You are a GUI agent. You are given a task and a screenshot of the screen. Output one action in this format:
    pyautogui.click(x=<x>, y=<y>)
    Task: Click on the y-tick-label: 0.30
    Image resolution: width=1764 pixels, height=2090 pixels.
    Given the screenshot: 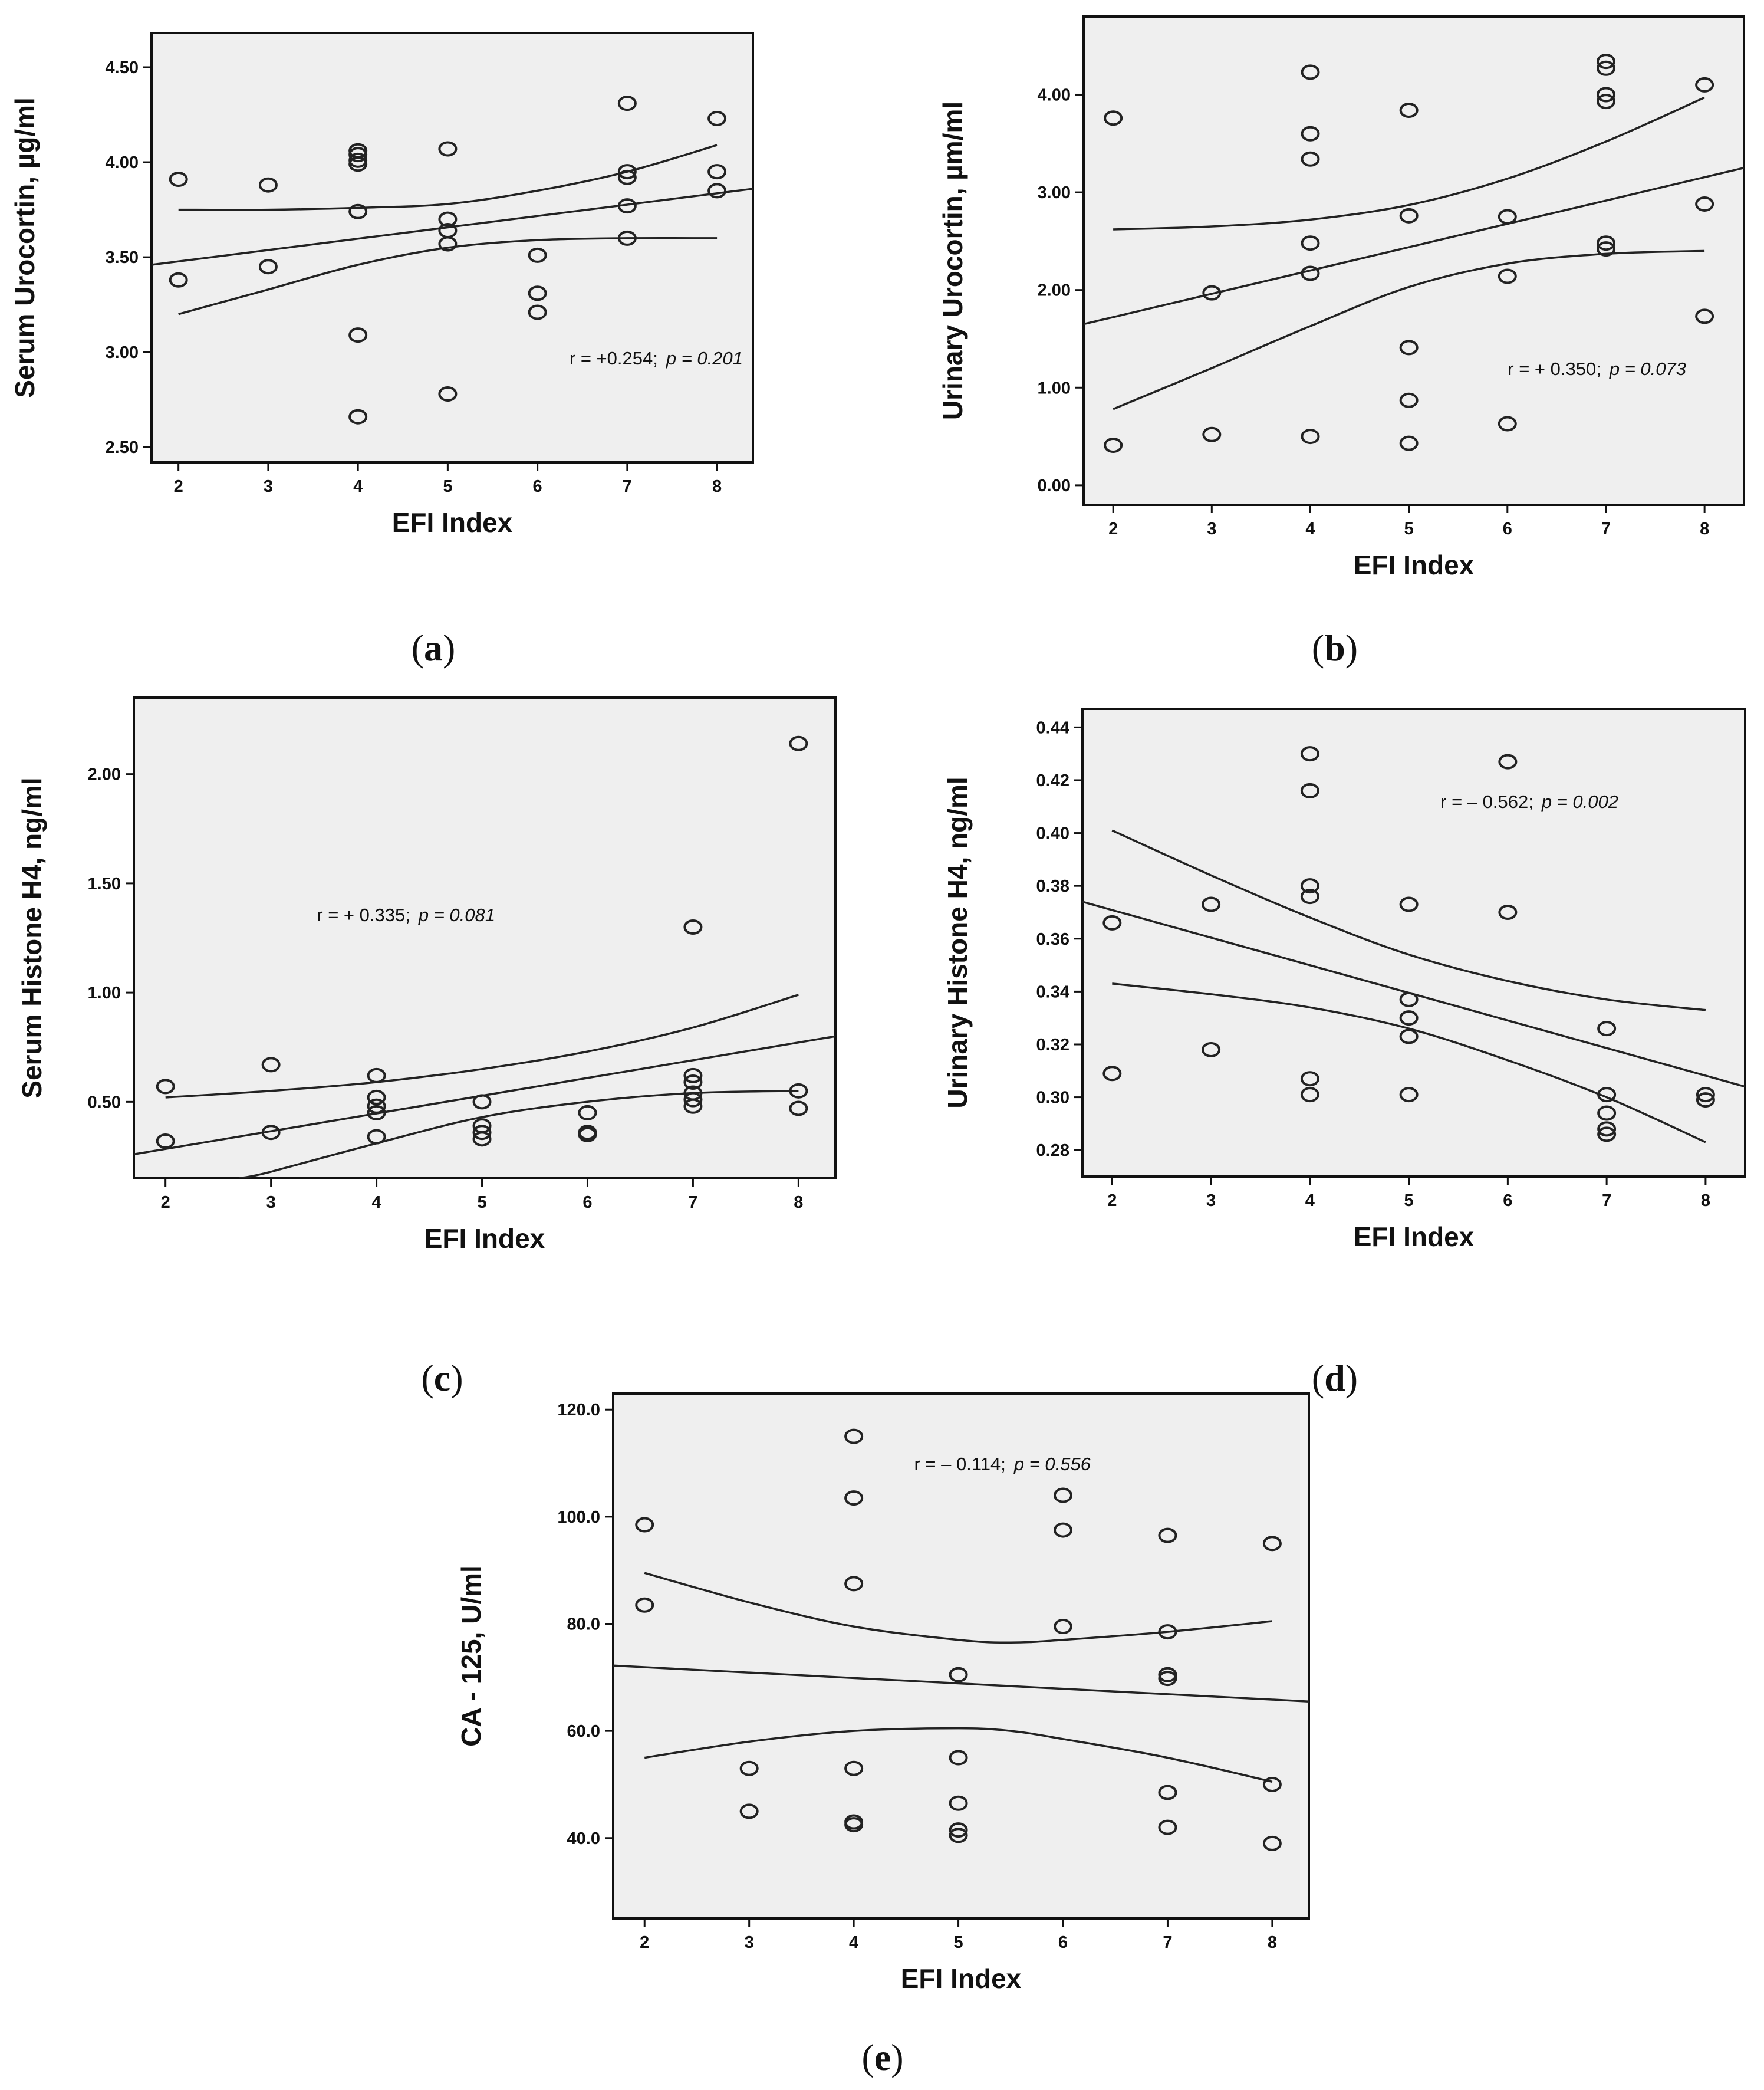 What is the action you would take?
    pyautogui.click(x=1052, y=1098)
    